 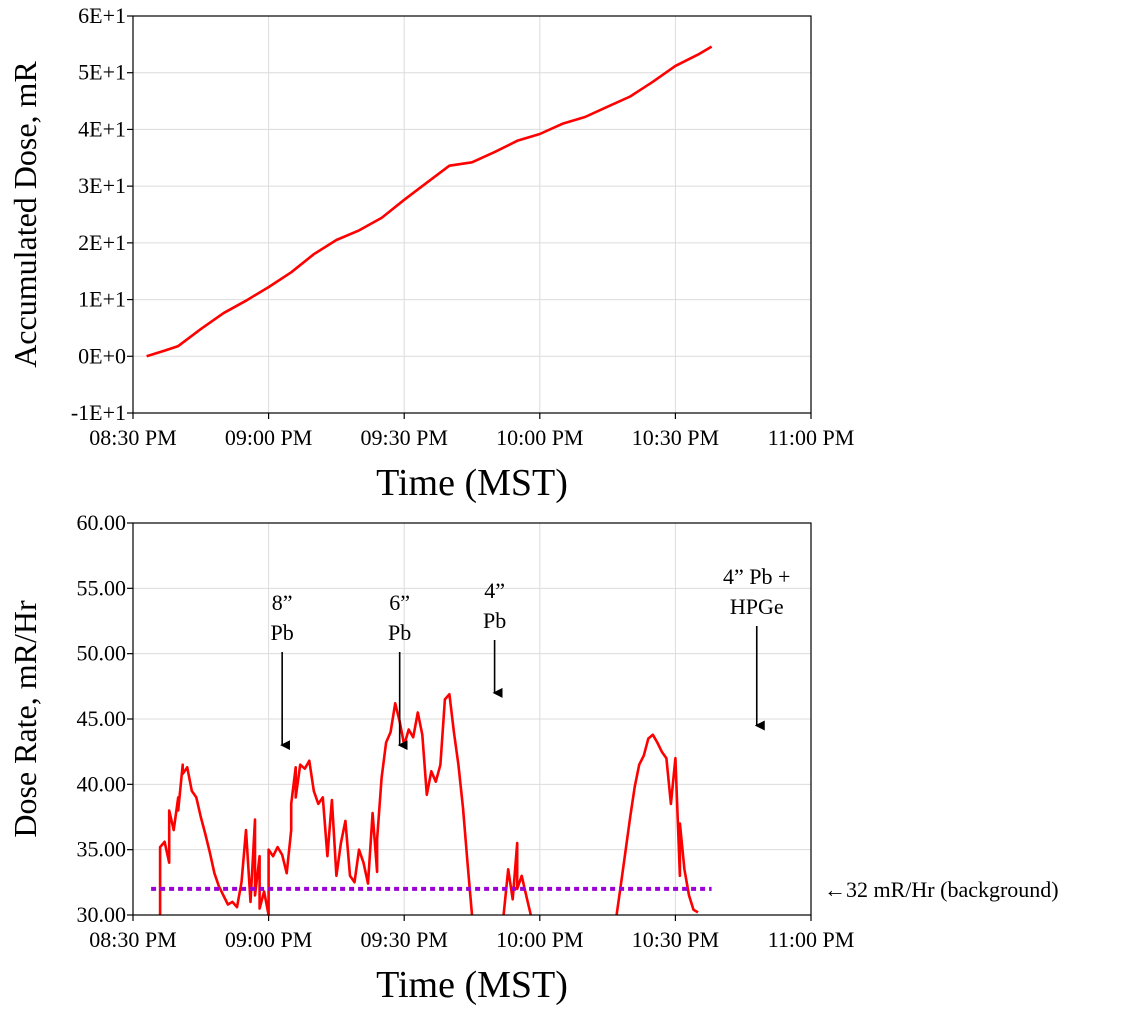 What do you see at coordinates (282, 602) in the screenshot?
I see `annotation-text: 8”` at bounding box center [282, 602].